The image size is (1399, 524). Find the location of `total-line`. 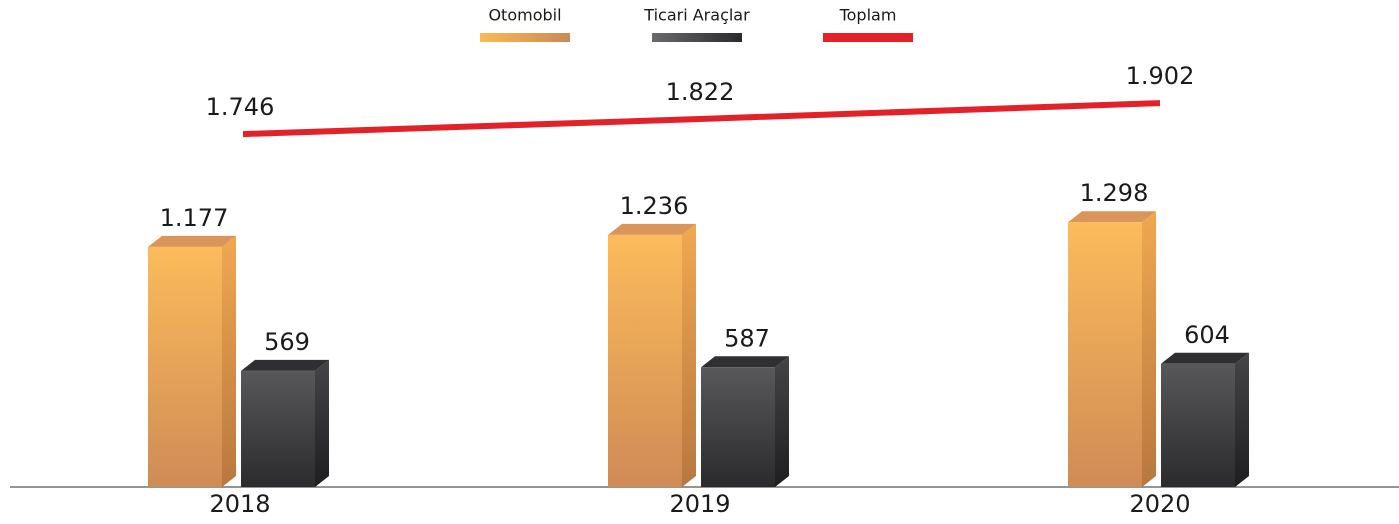

total-line is located at coordinates (701, 119).